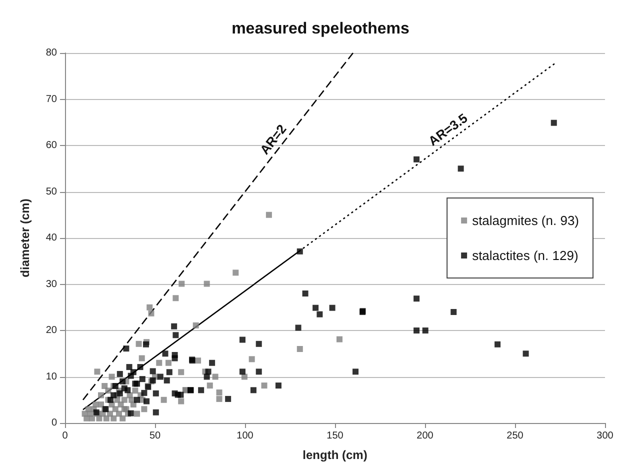 The height and width of the screenshot is (476, 641). What do you see at coordinates (25, 238) in the screenshot?
I see `y-axis-title: diameter (cm)` at bounding box center [25, 238].